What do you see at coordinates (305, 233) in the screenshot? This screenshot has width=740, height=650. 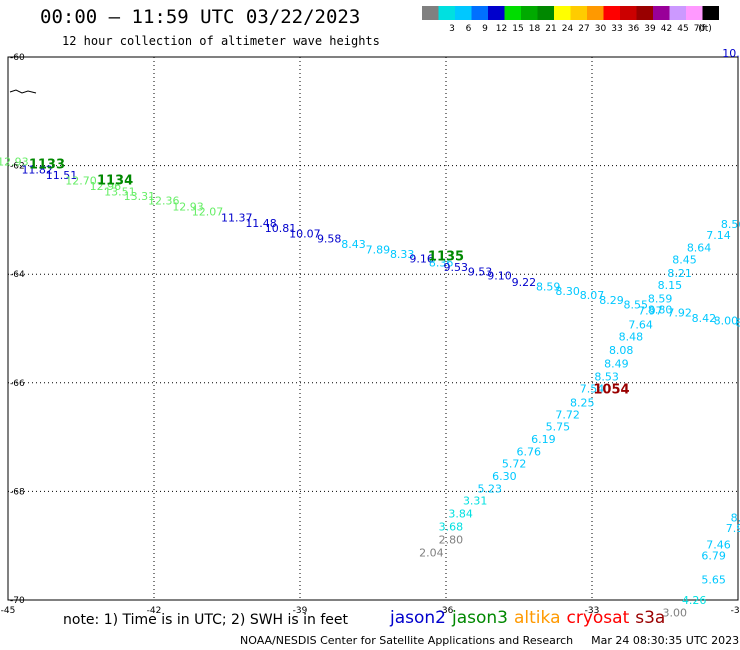 I see `wave-height-value: 10.07` at bounding box center [305, 233].